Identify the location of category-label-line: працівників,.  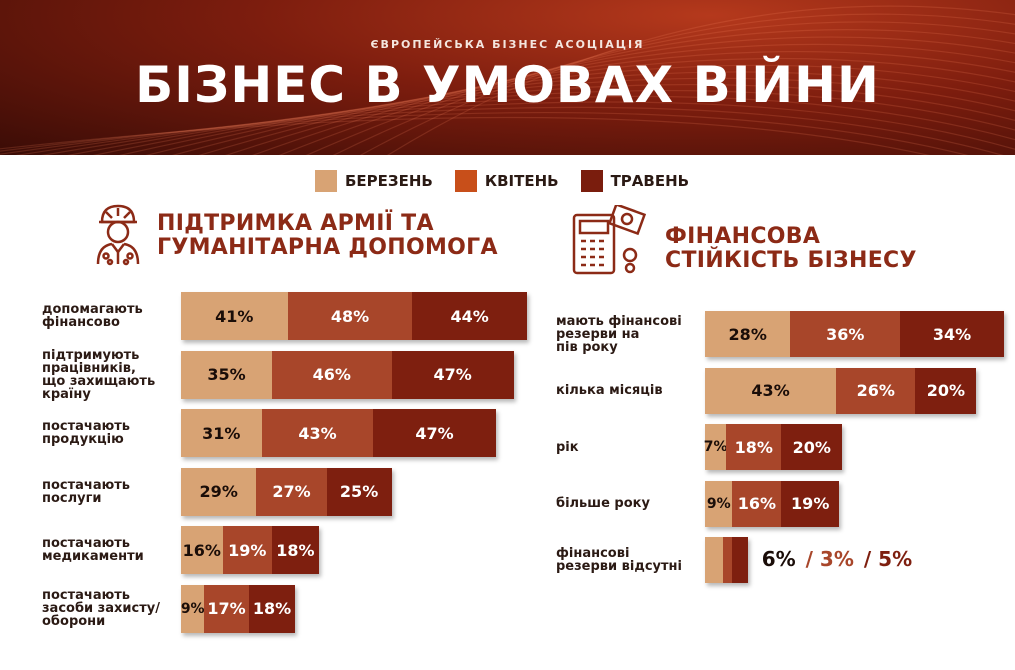
(89, 368).